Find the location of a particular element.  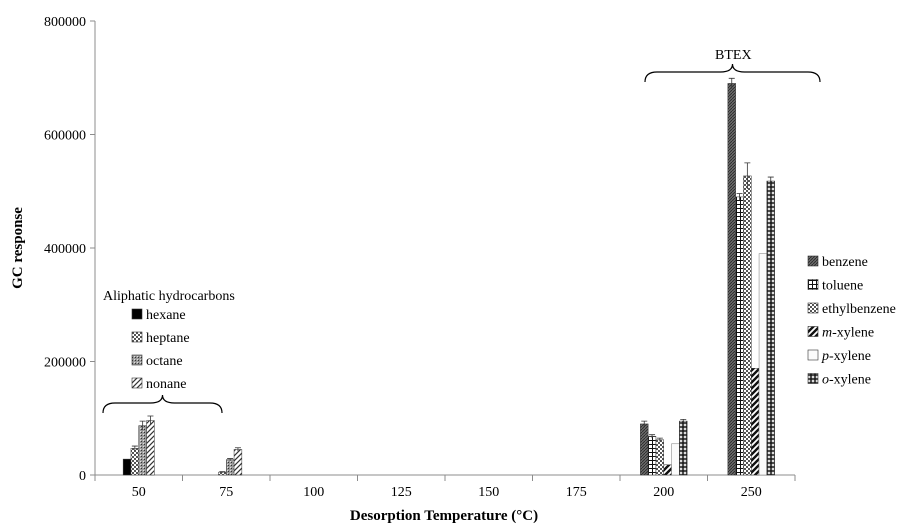

x-tick-label: 175 is located at coordinates (576, 492).